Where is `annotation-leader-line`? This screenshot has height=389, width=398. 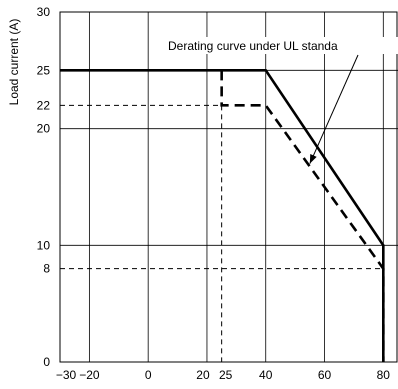 annotation-leader-line is located at coordinates (334, 109).